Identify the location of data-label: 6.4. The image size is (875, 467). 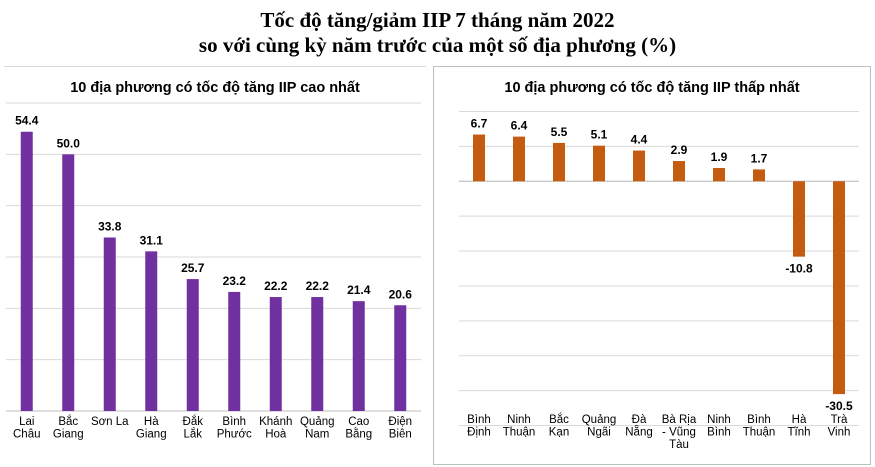
(519, 126).